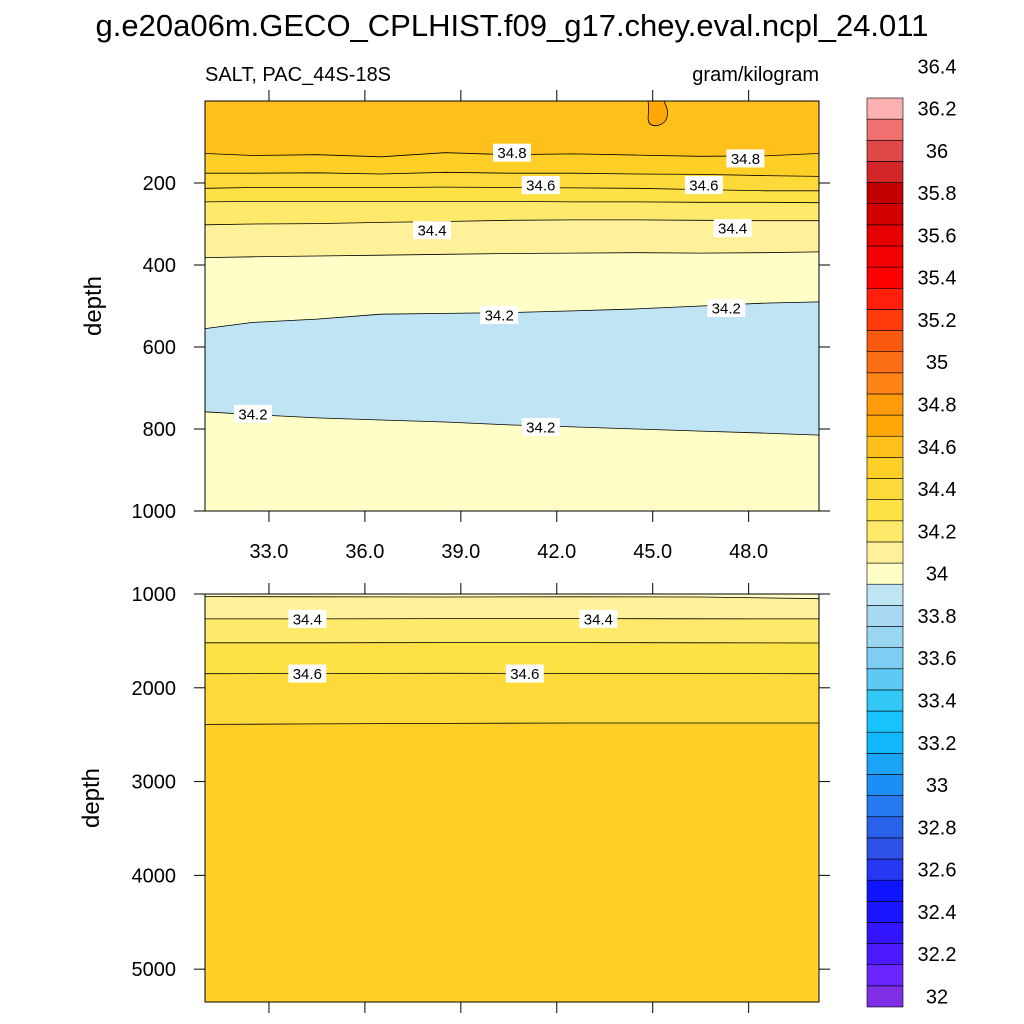 This screenshot has height=1024, width=1024. What do you see at coordinates (268, 552) in the screenshot?
I see `upper-x-tick-label: 33.0` at bounding box center [268, 552].